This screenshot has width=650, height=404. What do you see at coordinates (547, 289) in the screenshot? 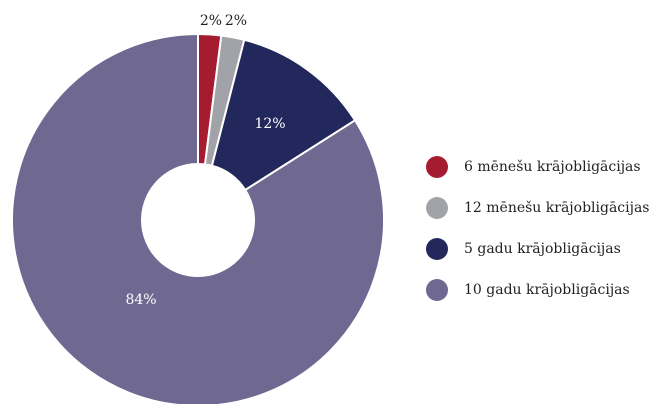
I see `legend-label-10-year: 10 gadu krājobligācijas` at bounding box center [547, 289].